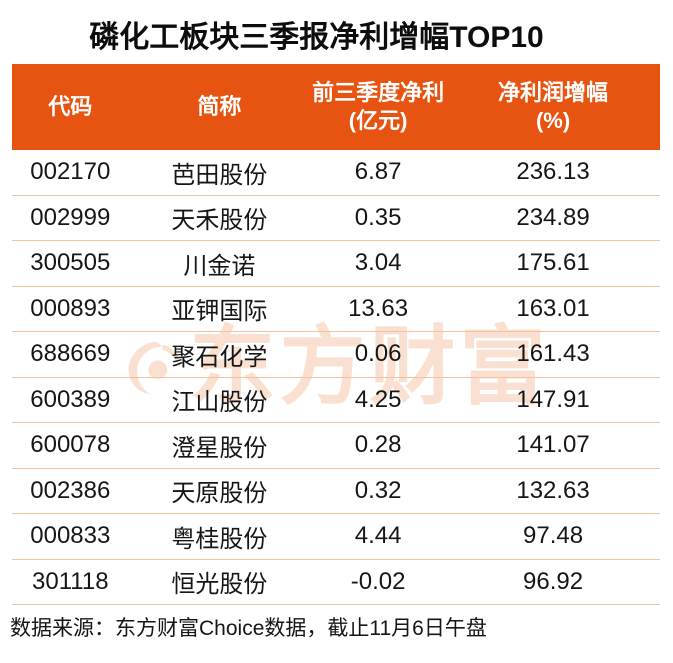  What do you see at coordinates (378, 354) in the screenshot?
I see `cell-profit: 0.06` at bounding box center [378, 354].